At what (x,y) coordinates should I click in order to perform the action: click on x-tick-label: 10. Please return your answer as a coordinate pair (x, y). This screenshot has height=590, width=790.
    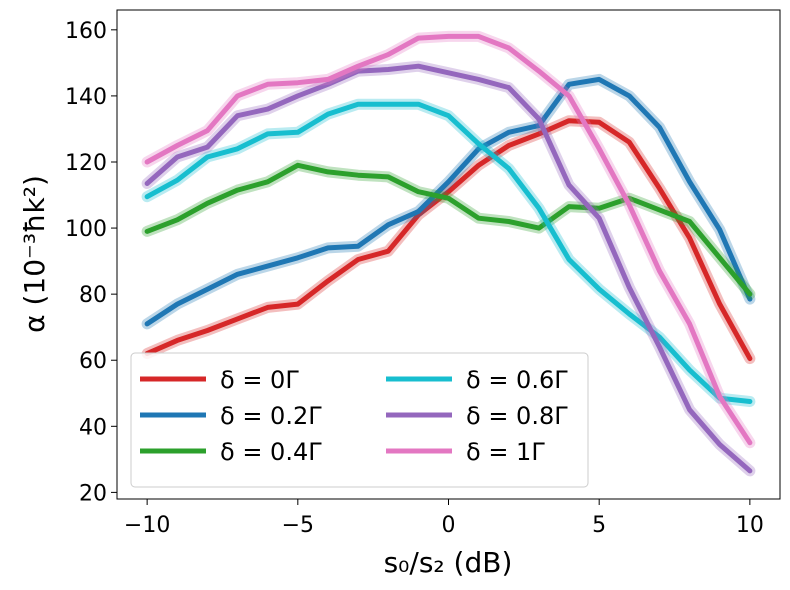
    Looking at the image, I should click on (750, 525).